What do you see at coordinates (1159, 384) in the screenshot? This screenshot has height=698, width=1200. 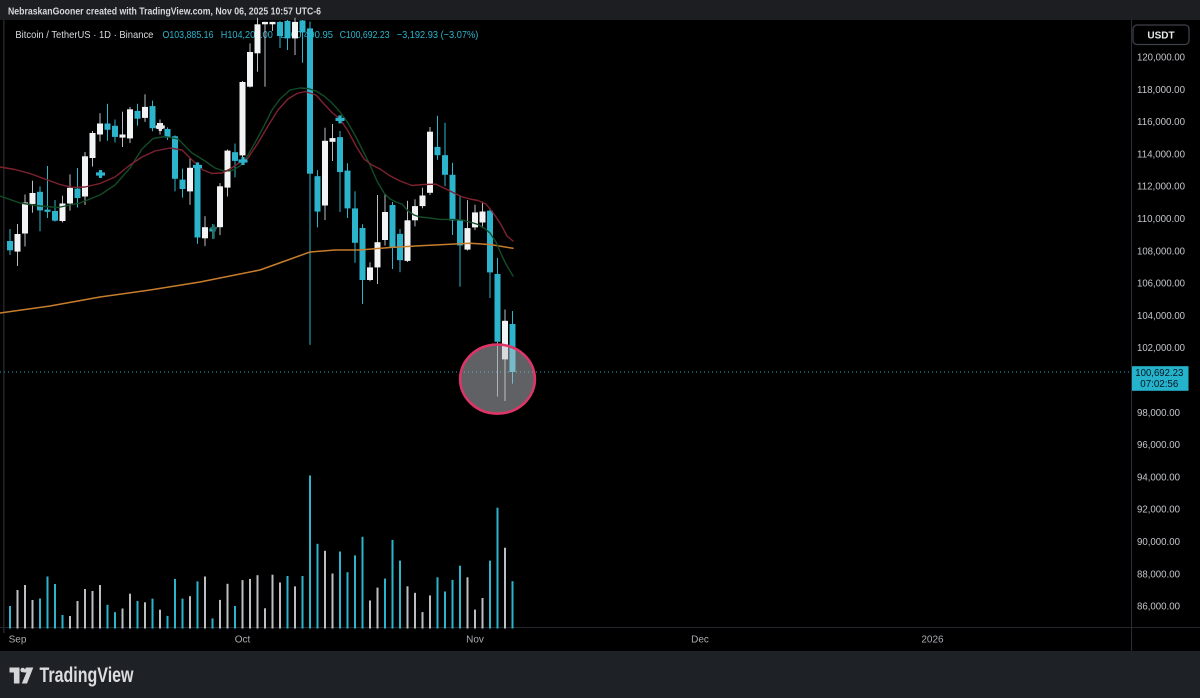 I see `svg-text: 07:02:56` at bounding box center [1159, 384].